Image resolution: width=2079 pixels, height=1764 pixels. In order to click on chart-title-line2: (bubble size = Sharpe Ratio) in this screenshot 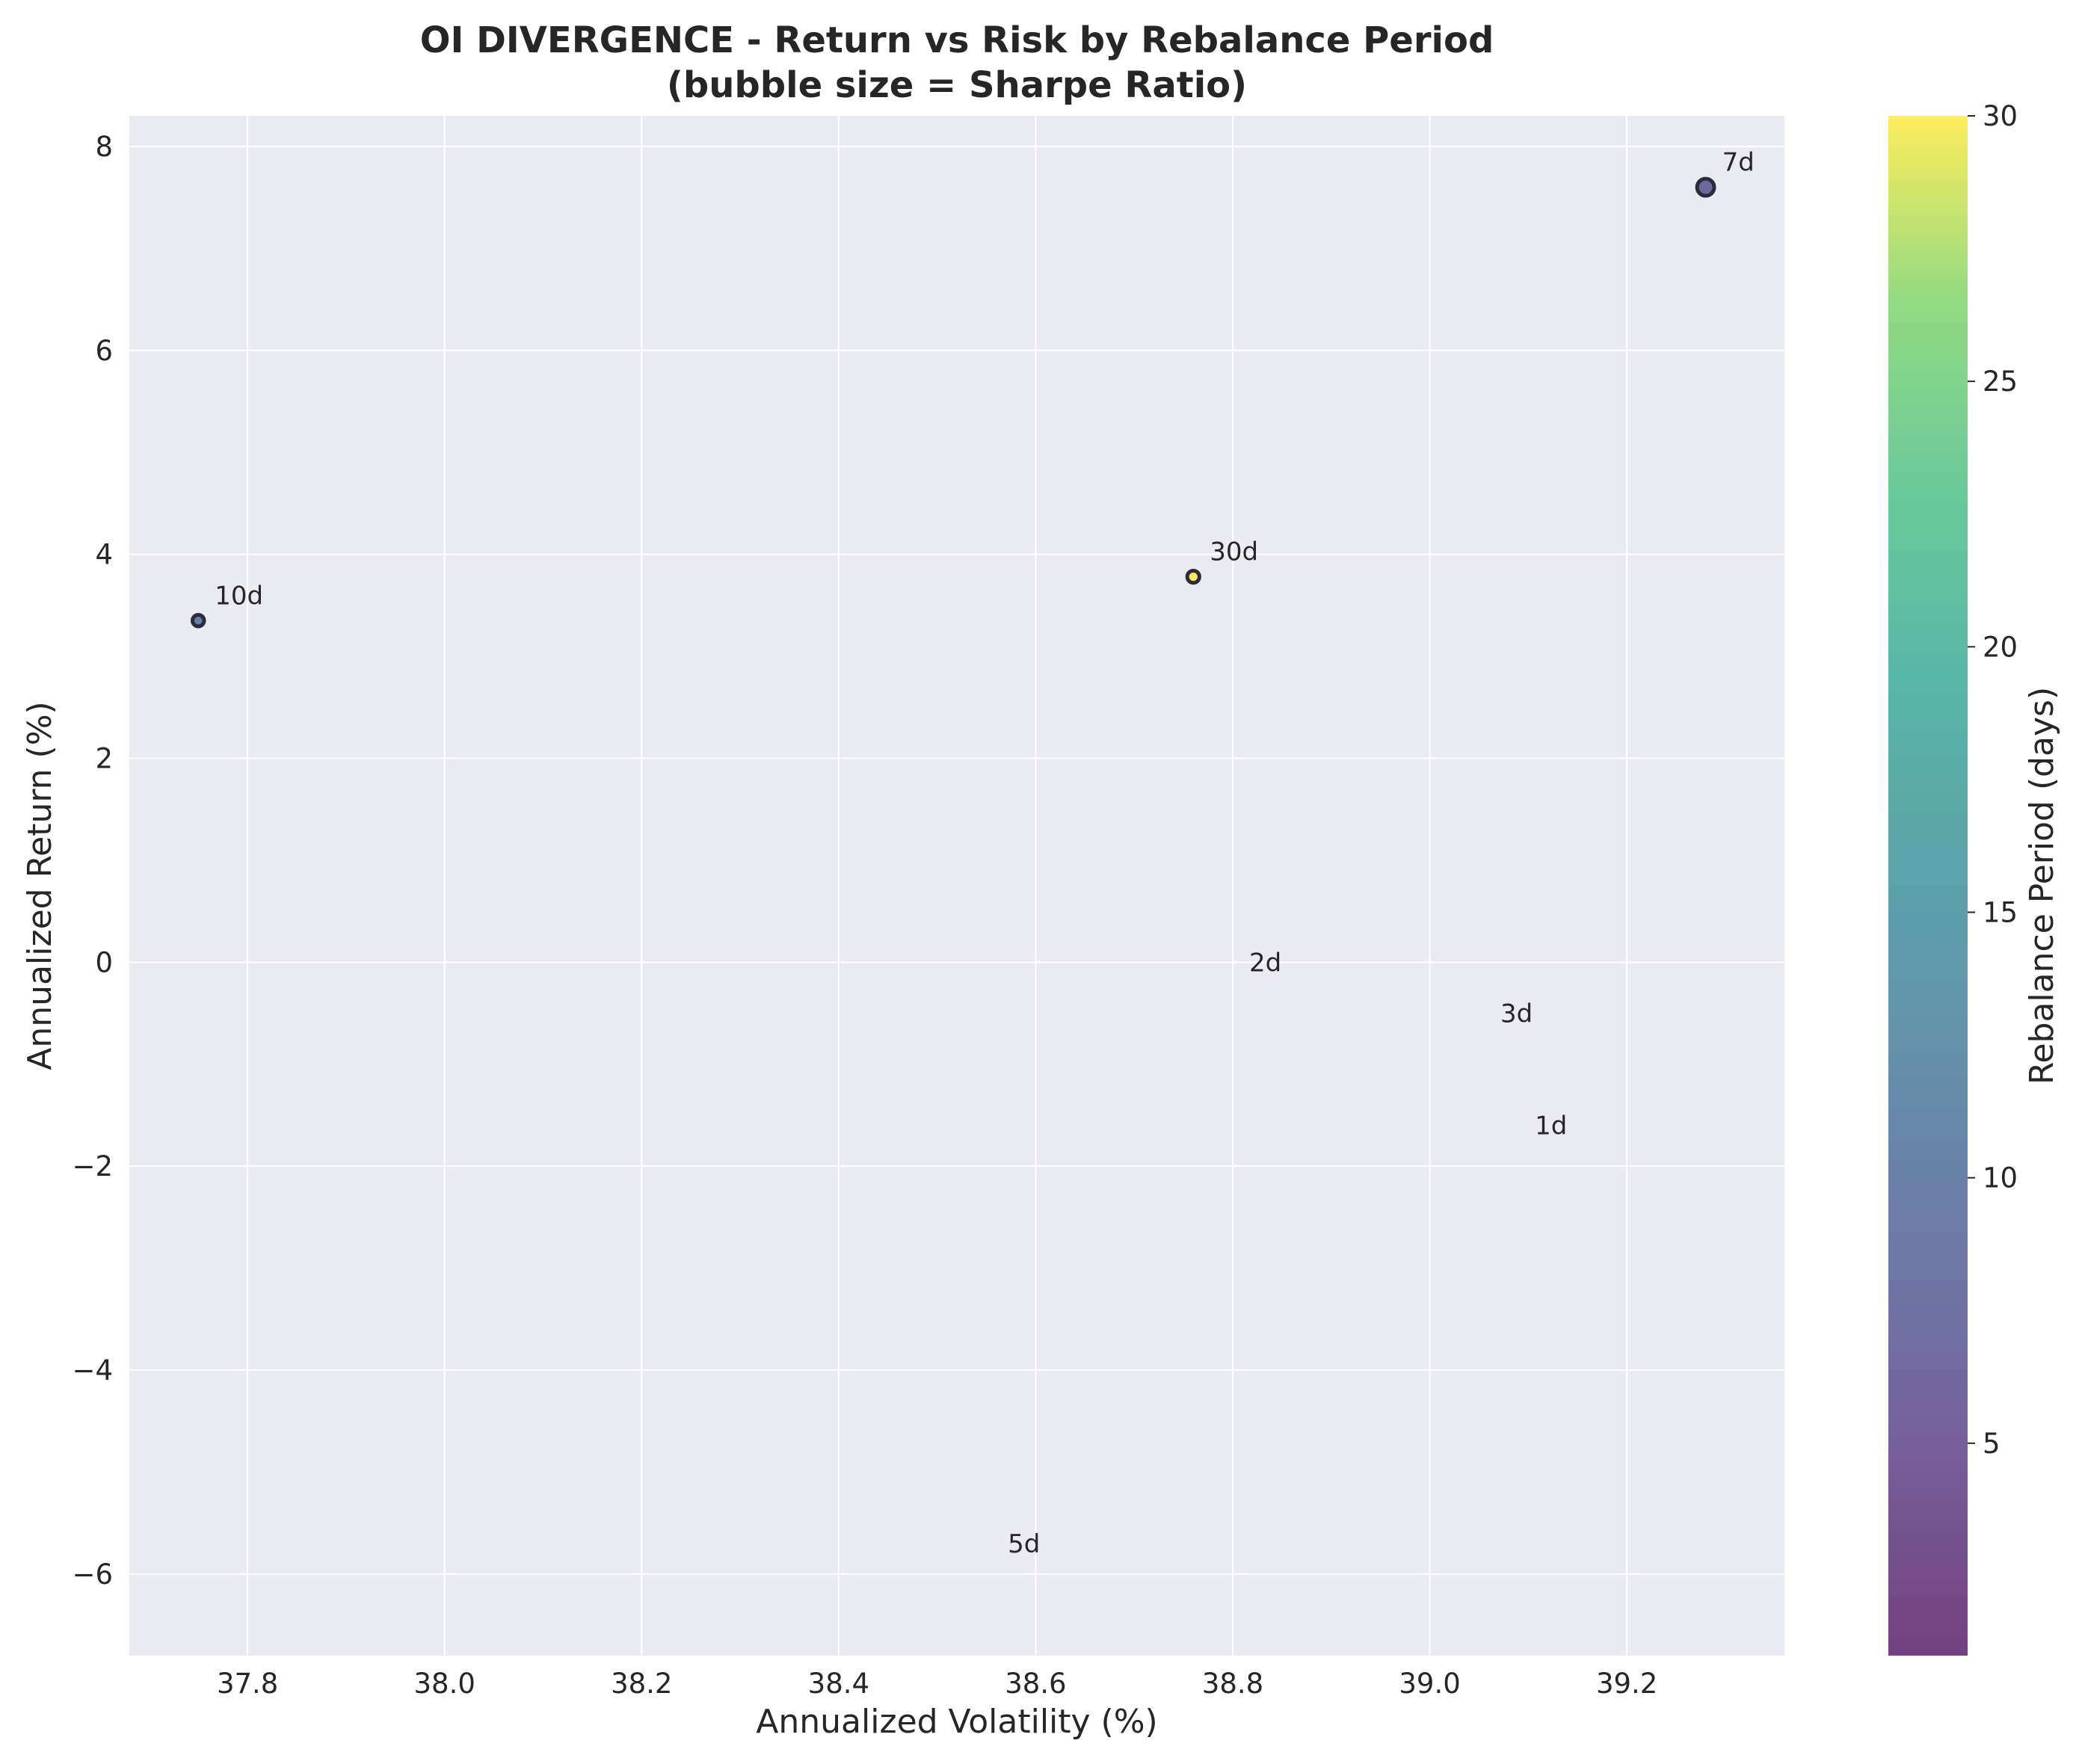, I will do `click(957, 85)`.